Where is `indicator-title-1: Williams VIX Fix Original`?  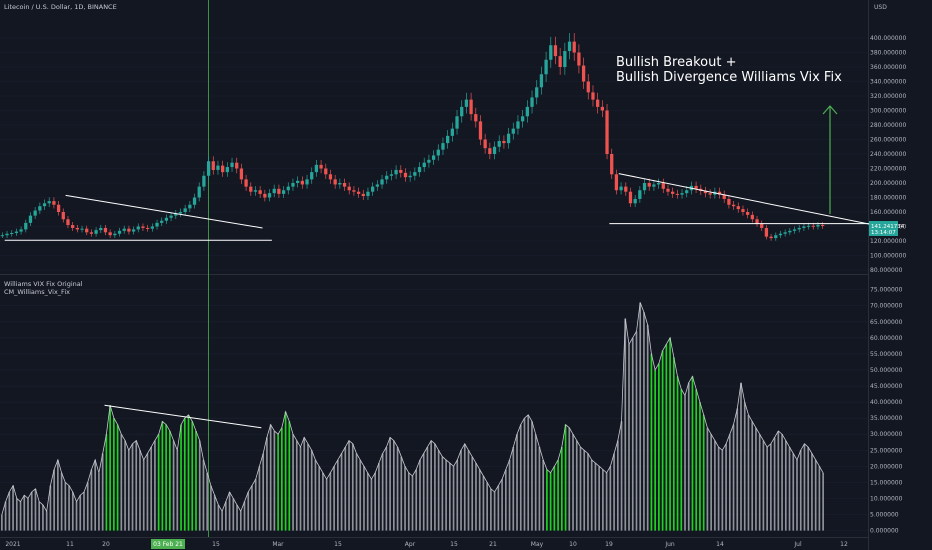 indicator-title-1: Williams VIX Fix Original is located at coordinates (43, 284).